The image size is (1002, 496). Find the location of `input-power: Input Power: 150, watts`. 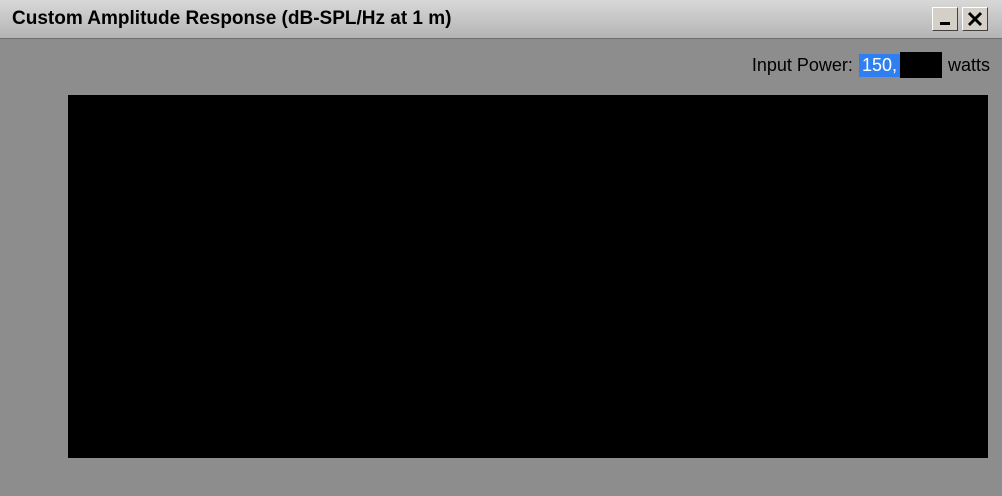

input-power: Input Power: 150, watts is located at coordinates (871, 65).